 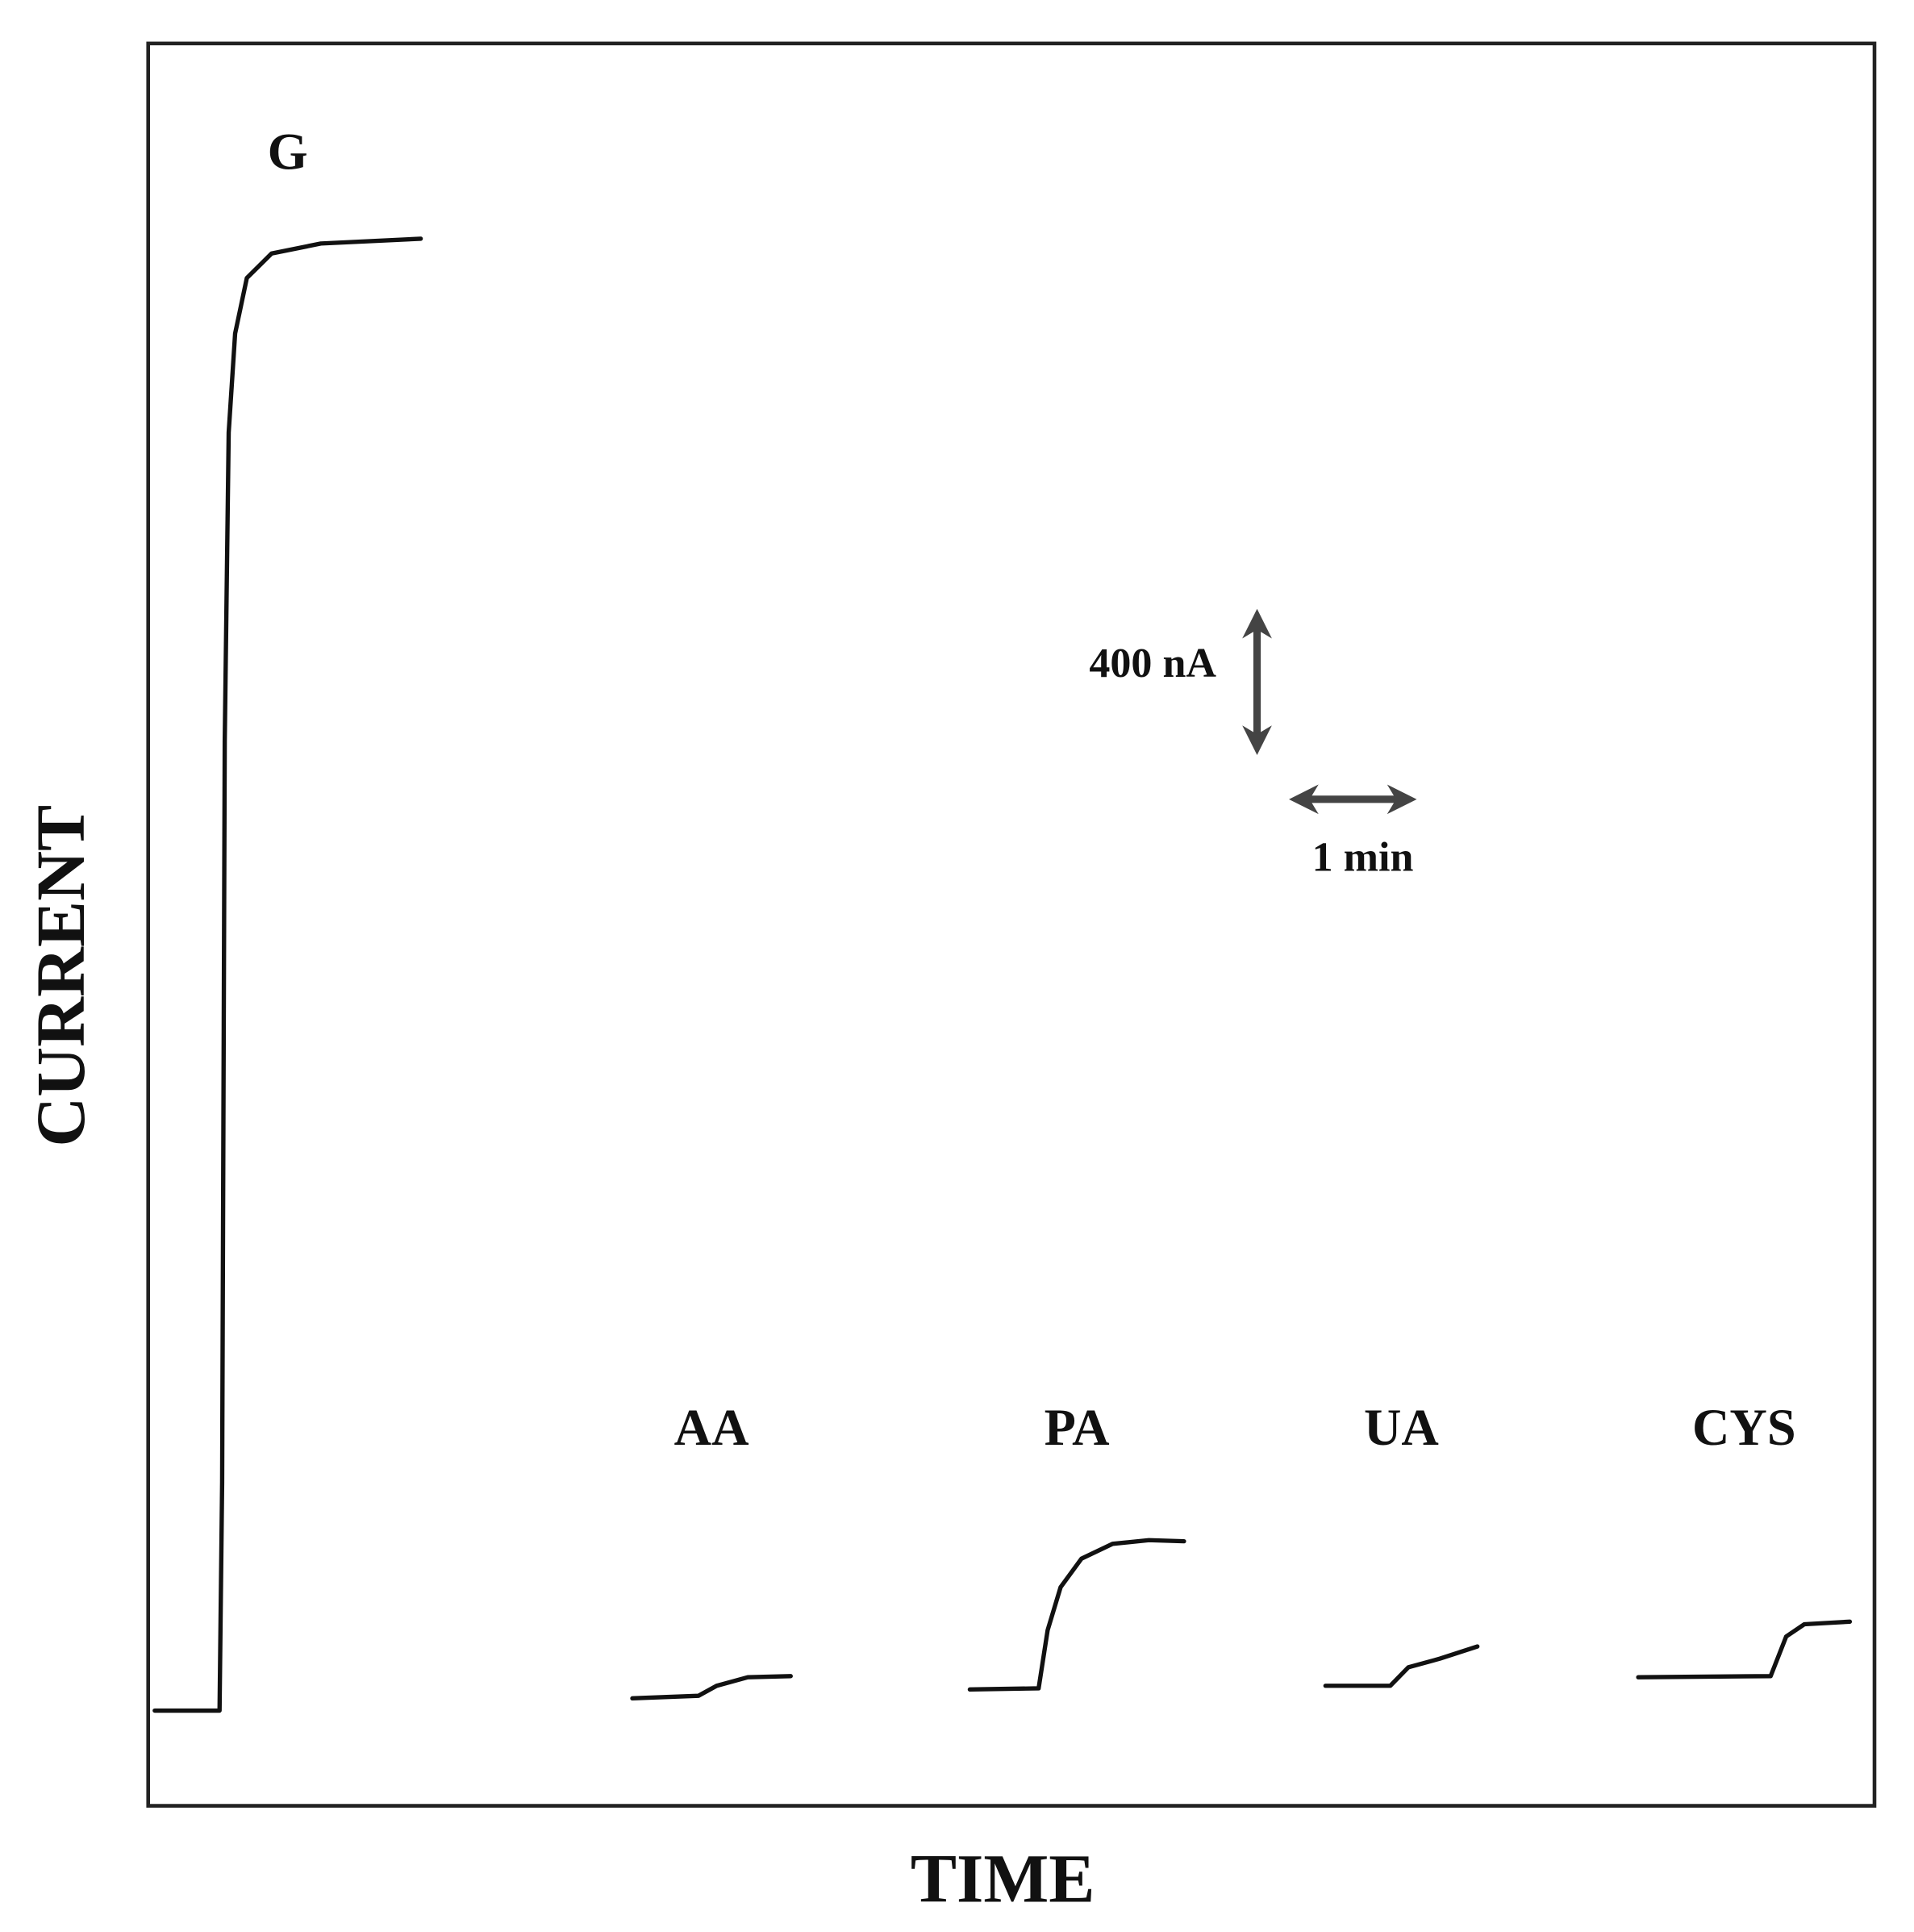 What do you see at coordinates (288, 152) in the screenshot?
I see `trace-label: G` at bounding box center [288, 152].